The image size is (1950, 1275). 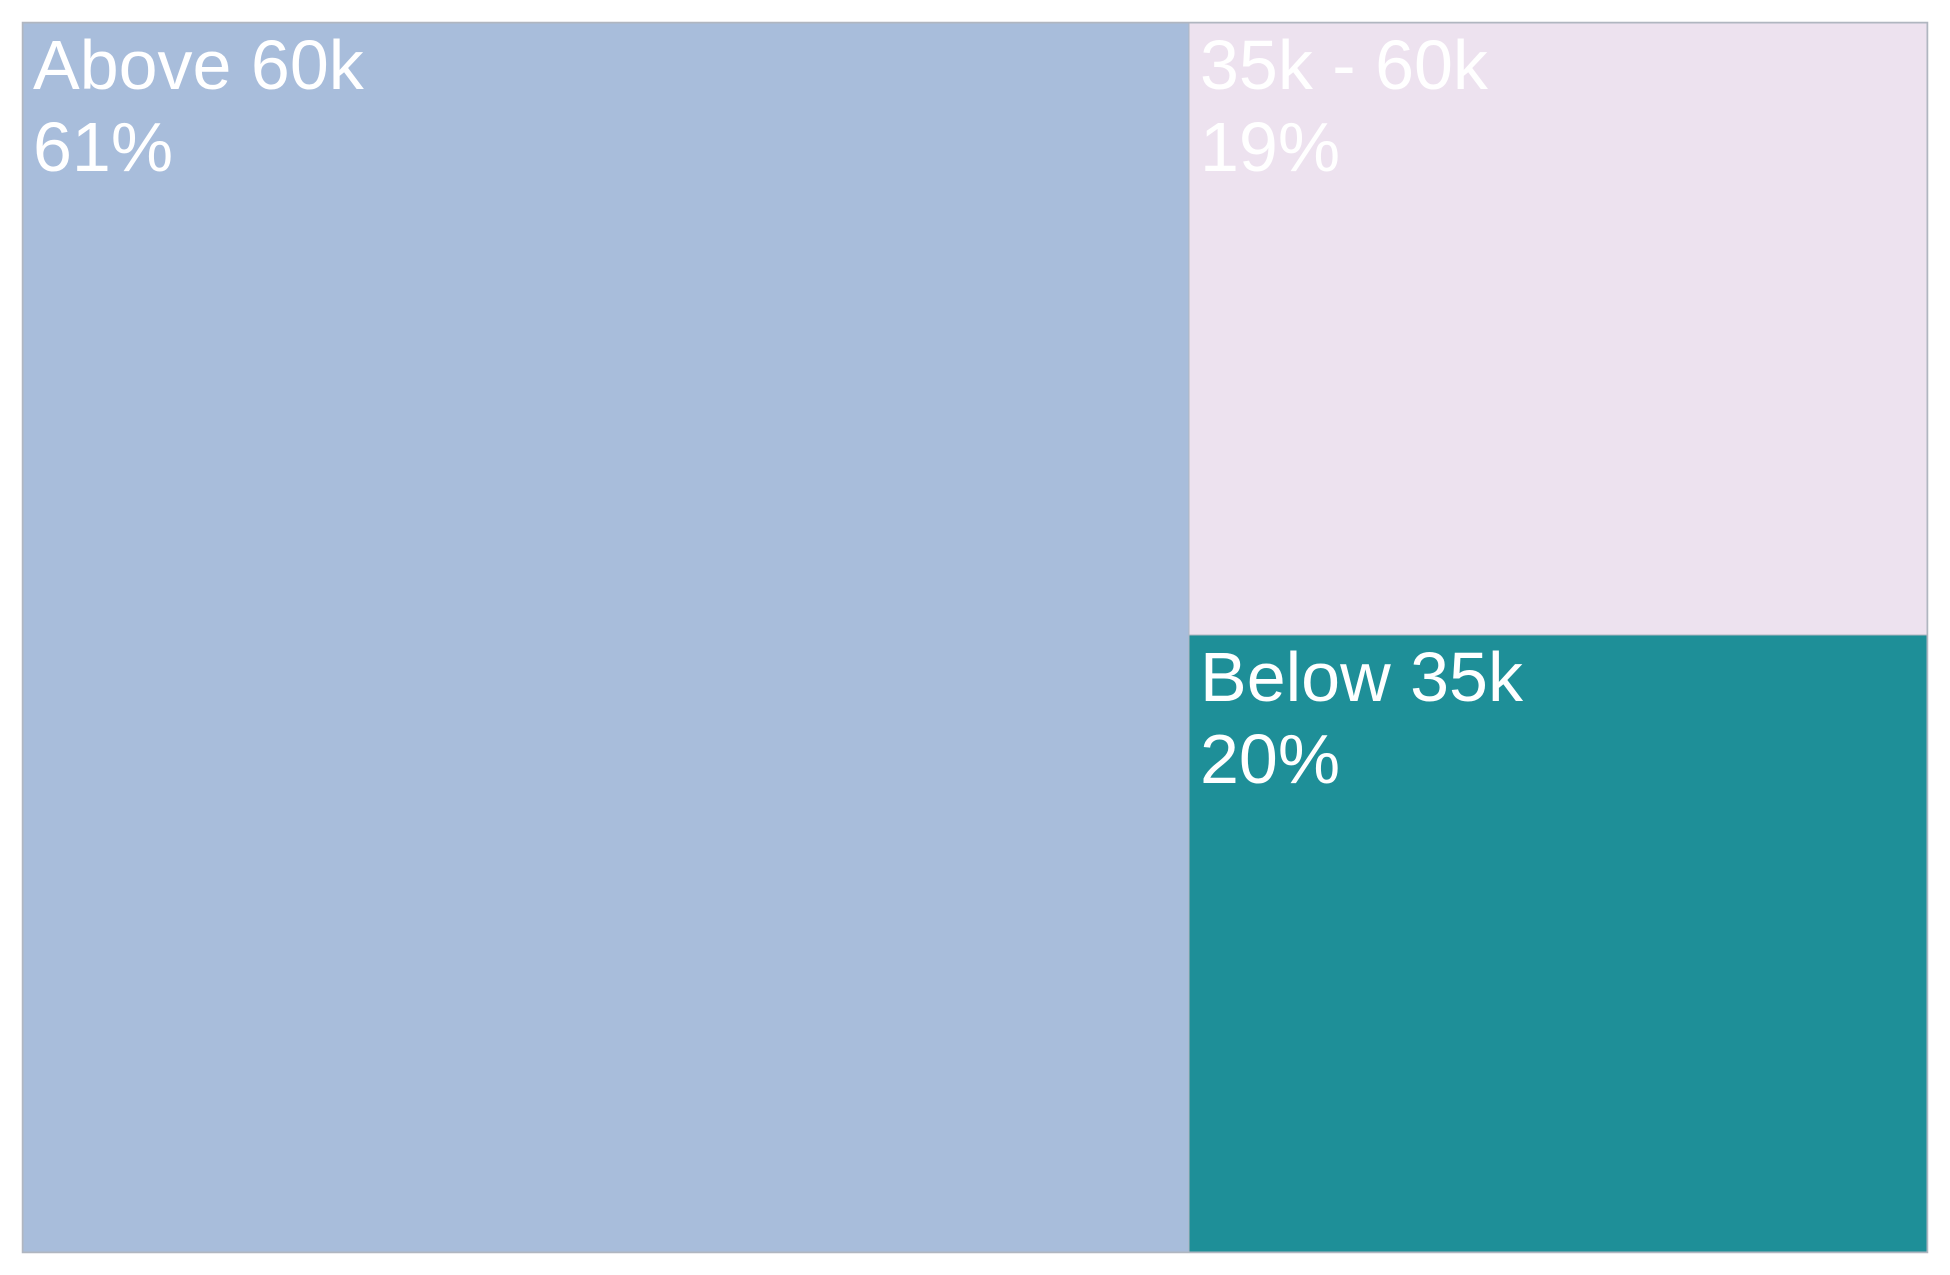 I want to click on tile-below-35k-label: Below 35k, so click(x=1362, y=677).